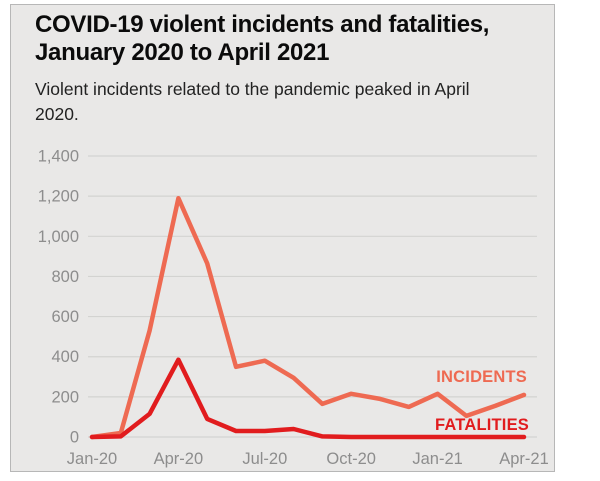  Describe the element at coordinates (351, 459) in the screenshot. I see `x-tick-label: Oct-20` at that location.